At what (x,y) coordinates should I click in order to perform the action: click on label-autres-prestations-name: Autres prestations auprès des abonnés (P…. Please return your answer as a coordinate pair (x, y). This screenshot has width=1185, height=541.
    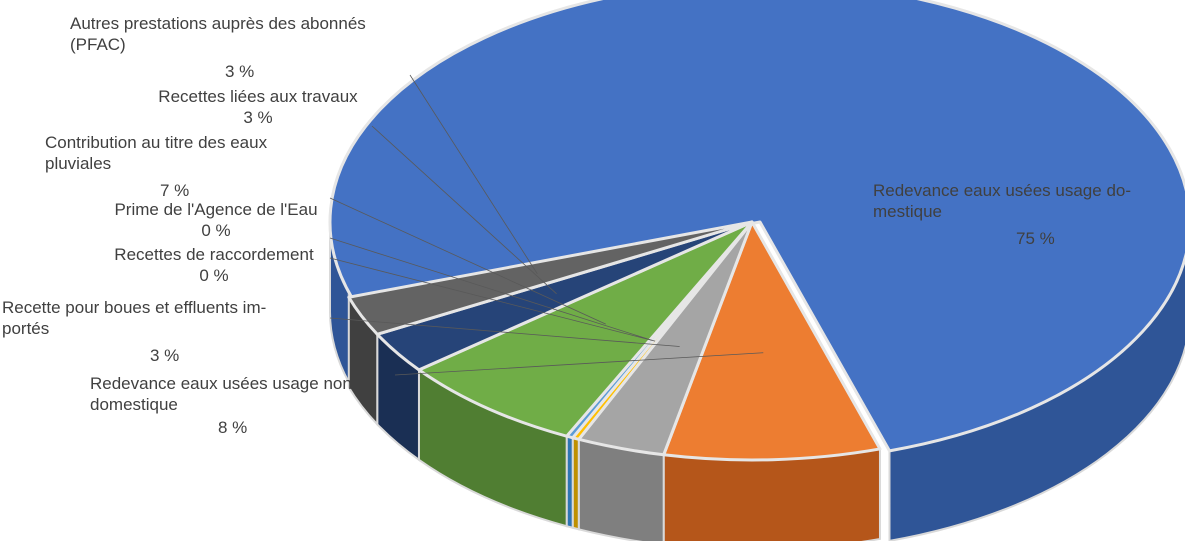
    Looking at the image, I should click on (218, 34).